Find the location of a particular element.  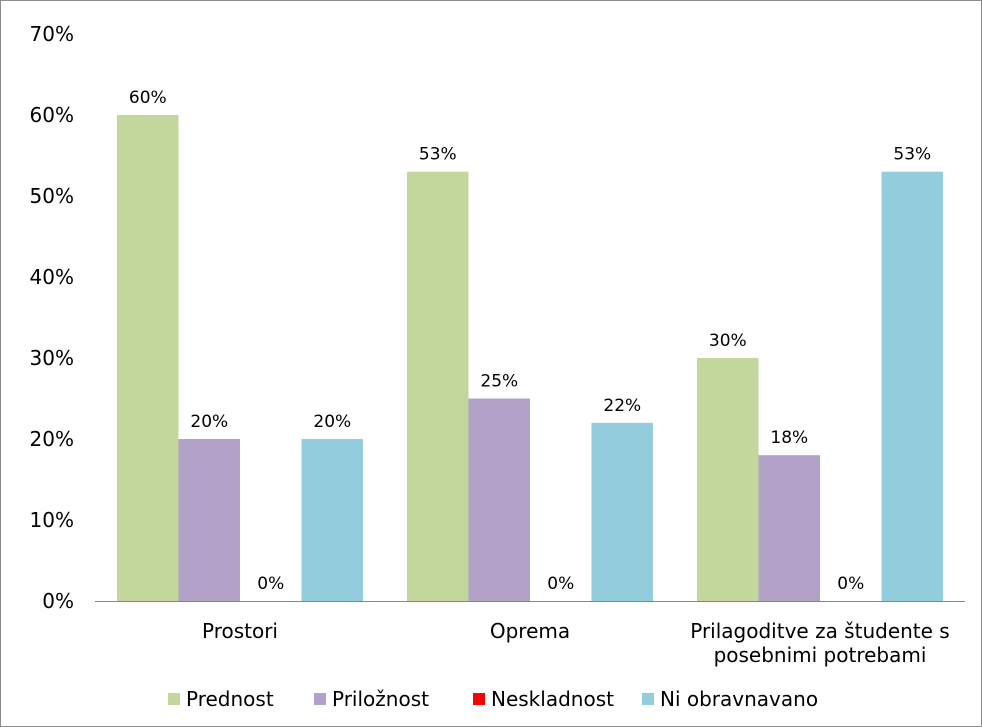

category-label: Prostori is located at coordinates (240, 631).